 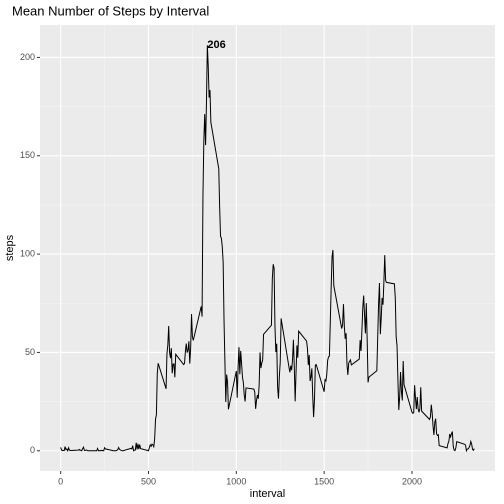 What do you see at coordinates (216, 45) in the screenshot?
I see `annotation: 206` at bounding box center [216, 45].